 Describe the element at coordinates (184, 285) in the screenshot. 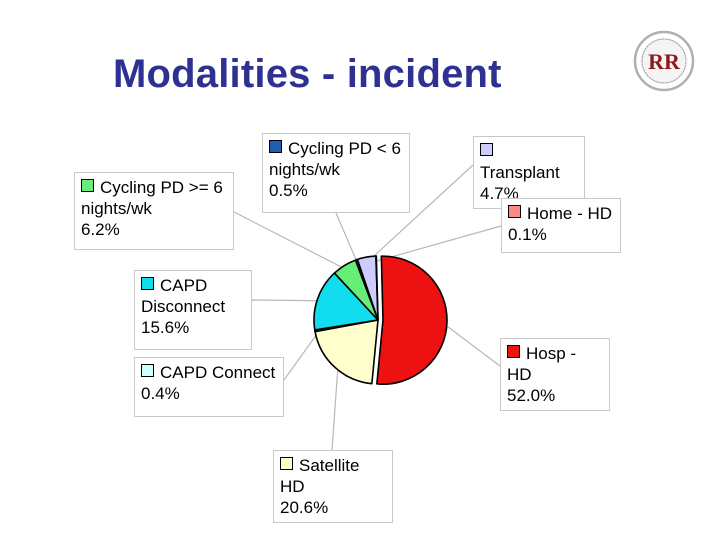

I see `data-label-name: CAPD` at that location.